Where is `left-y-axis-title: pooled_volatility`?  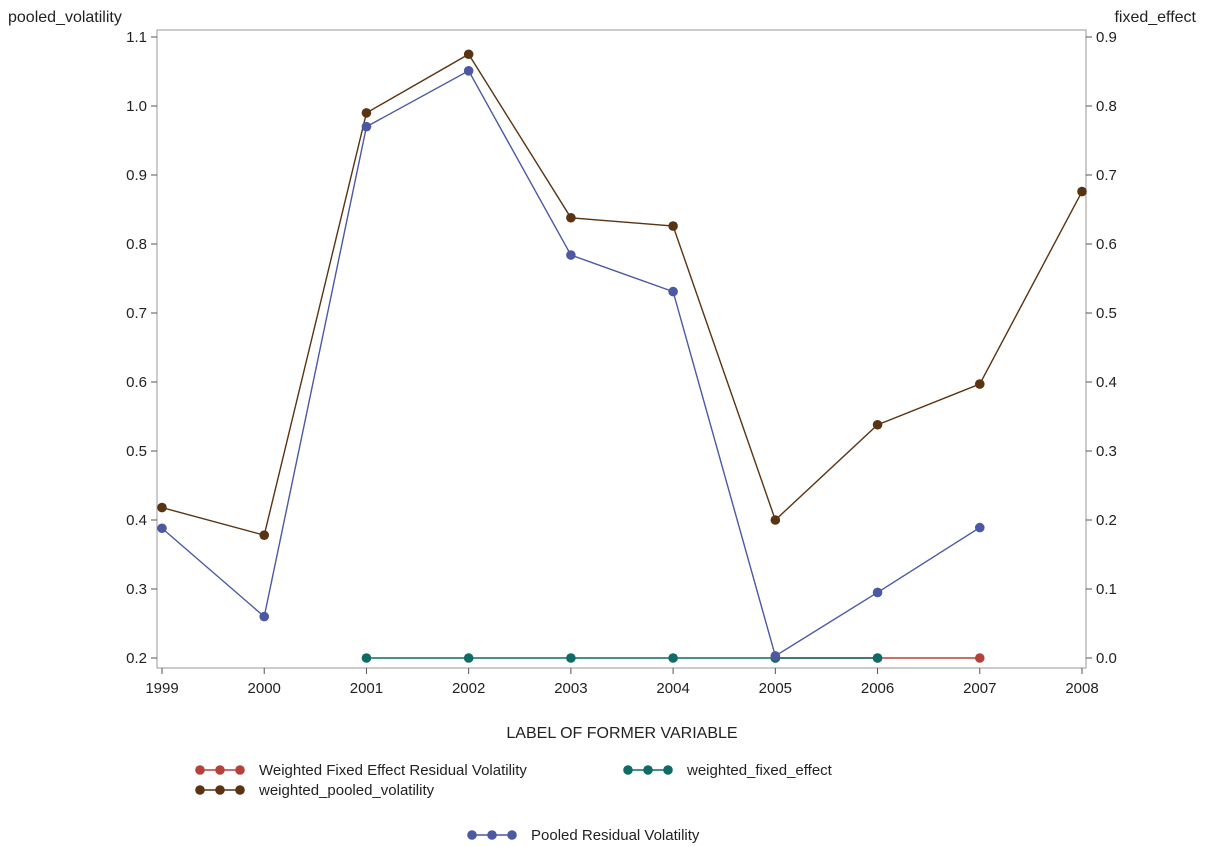
left-y-axis-title: pooled_volatility is located at coordinates (65, 17).